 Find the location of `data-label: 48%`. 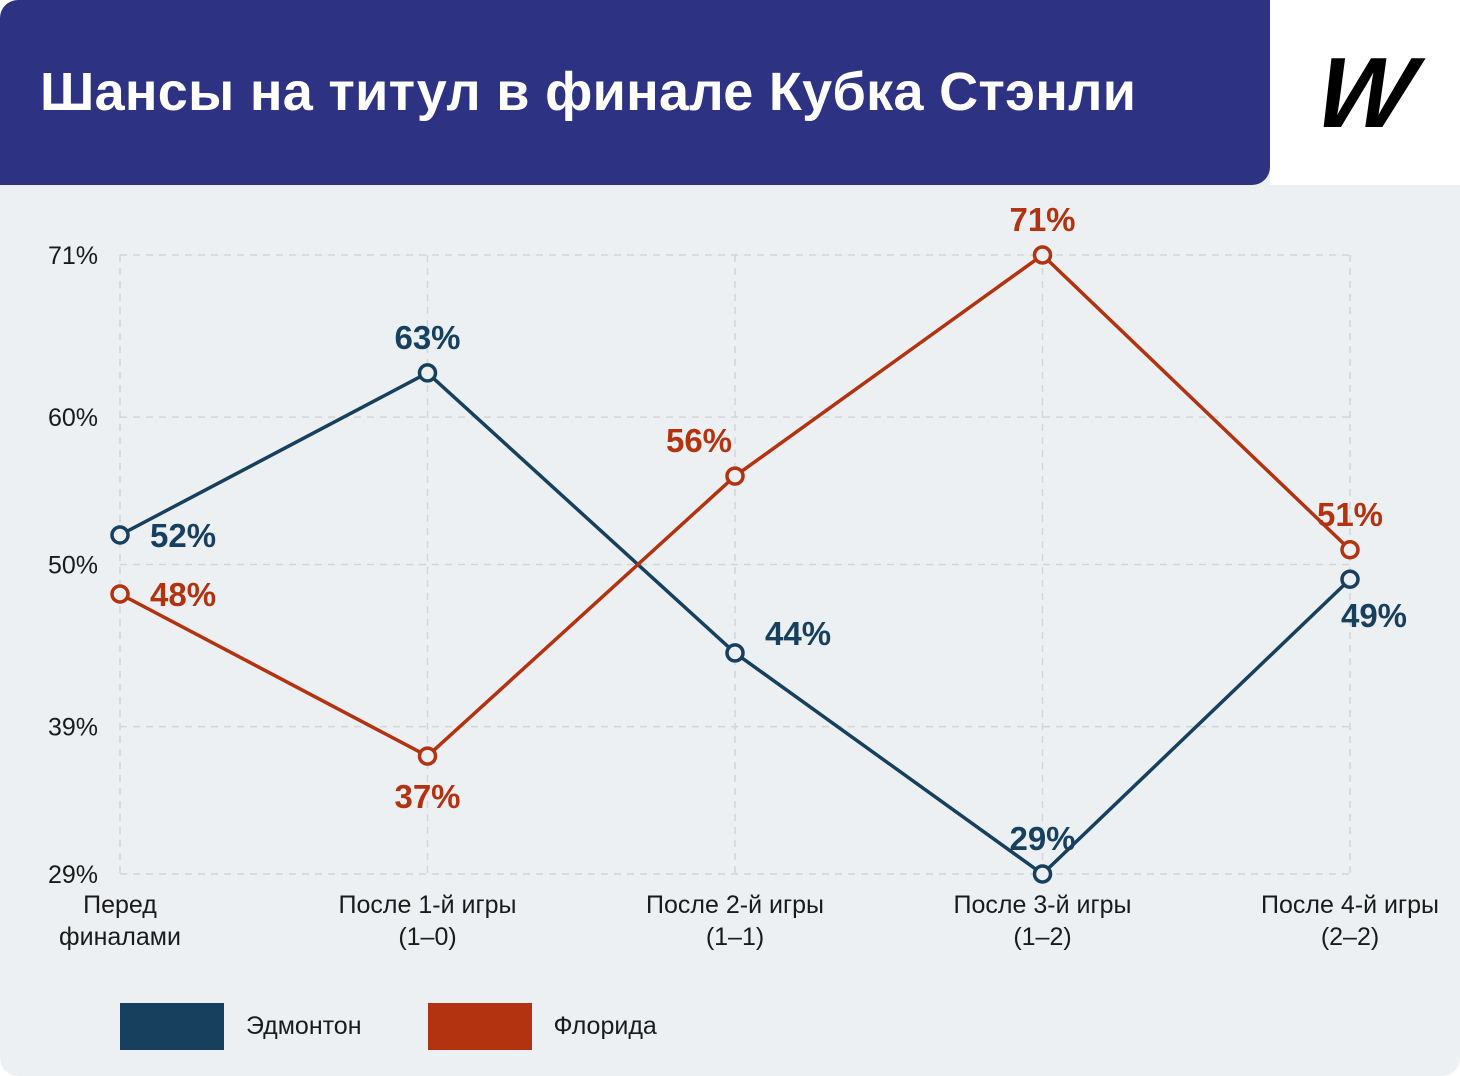

data-label: 48% is located at coordinates (183, 594).